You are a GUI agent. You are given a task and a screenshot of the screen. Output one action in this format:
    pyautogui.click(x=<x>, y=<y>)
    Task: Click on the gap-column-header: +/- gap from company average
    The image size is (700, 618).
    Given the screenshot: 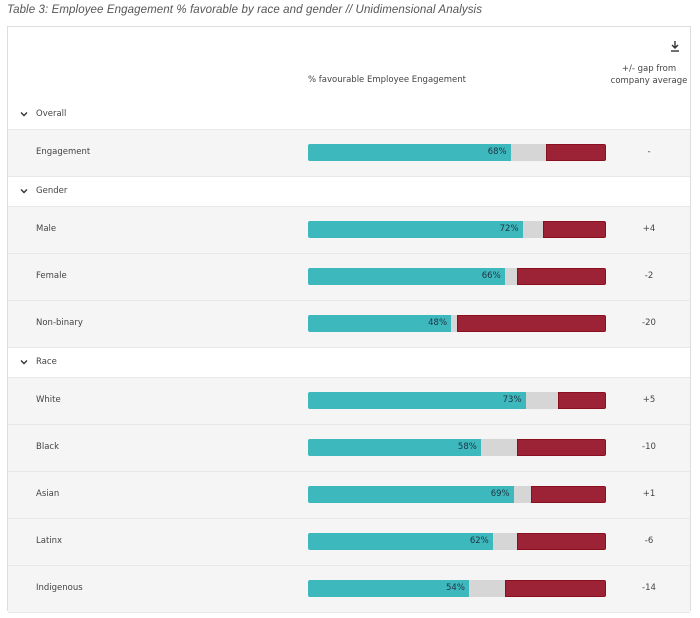 What is the action you would take?
    pyautogui.click(x=649, y=75)
    